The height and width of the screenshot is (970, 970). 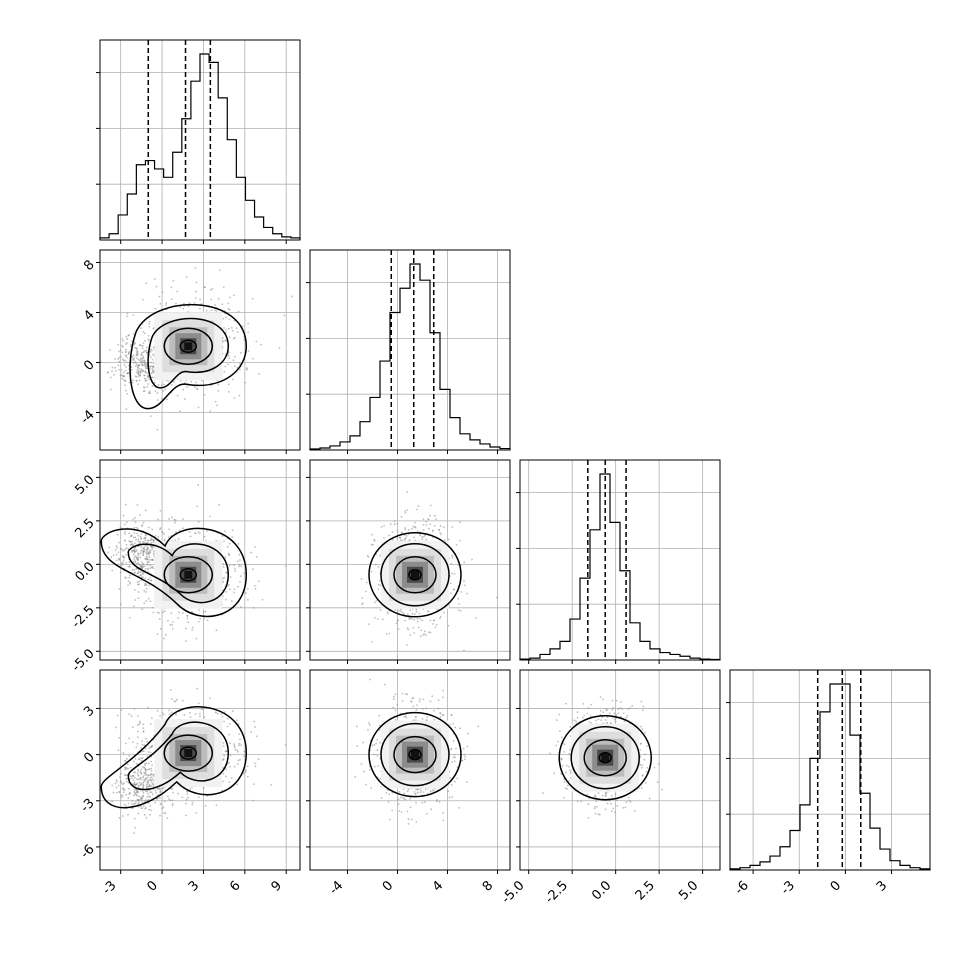 I want to click on scatter-panel-p2-p3, so click(x=408, y=561).